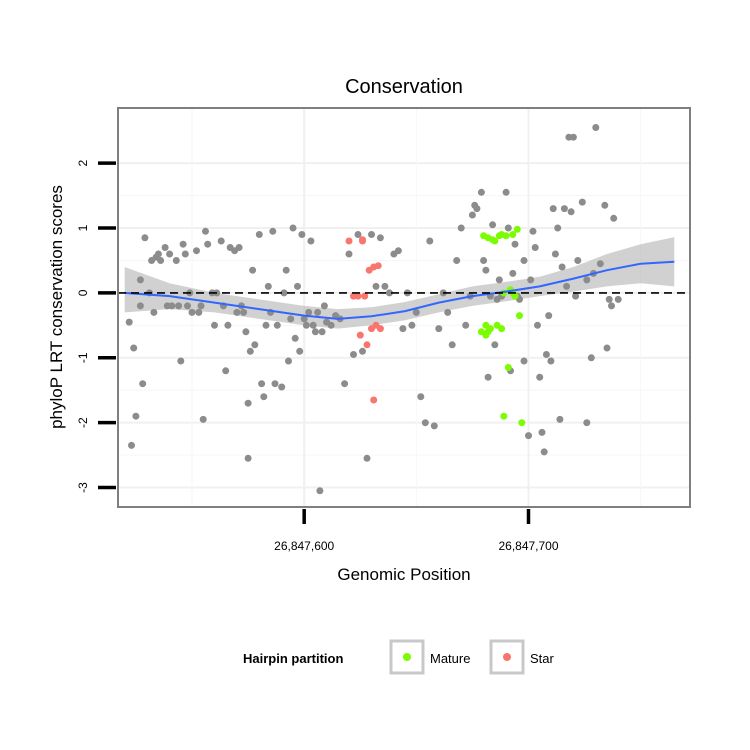 The width and height of the screenshot is (750, 750). I want to click on legend: Hairpin partition Mature Star, so click(399, 657).